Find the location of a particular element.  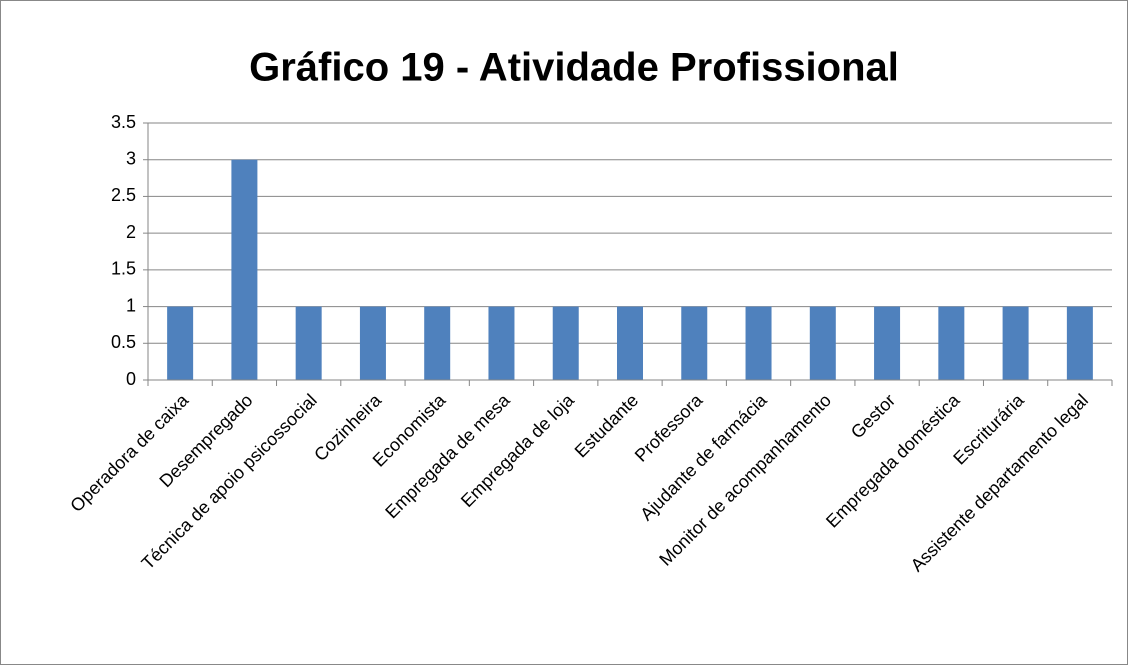

y-tick-label: 3.5 is located at coordinates (123, 122).